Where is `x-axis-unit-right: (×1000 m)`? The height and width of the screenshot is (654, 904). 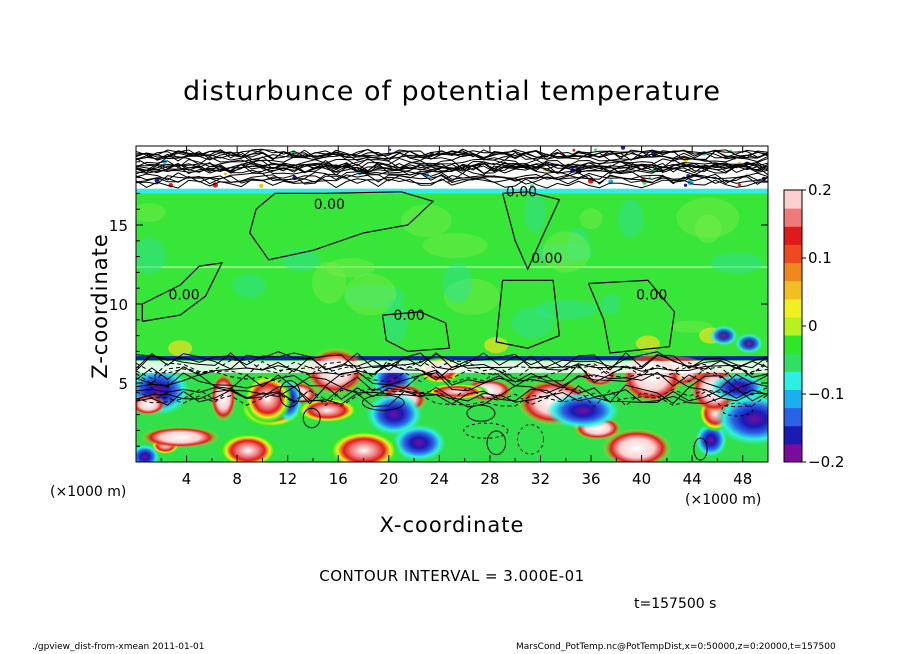
x-axis-unit-right: (×1000 m) is located at coordinates (723, 500).